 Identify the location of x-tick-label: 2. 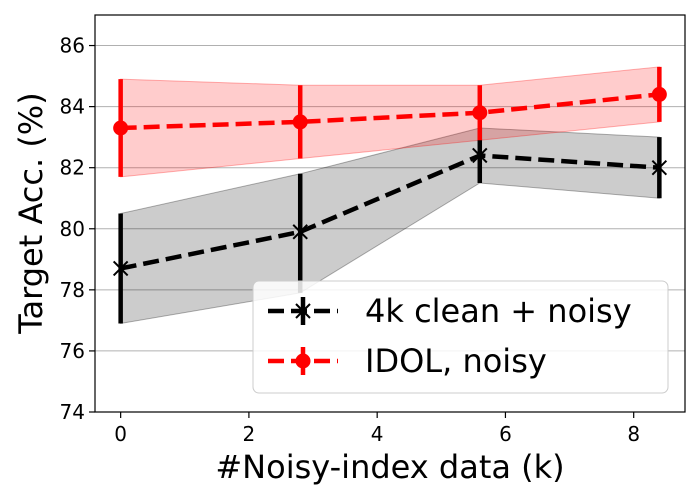
(249, 434).